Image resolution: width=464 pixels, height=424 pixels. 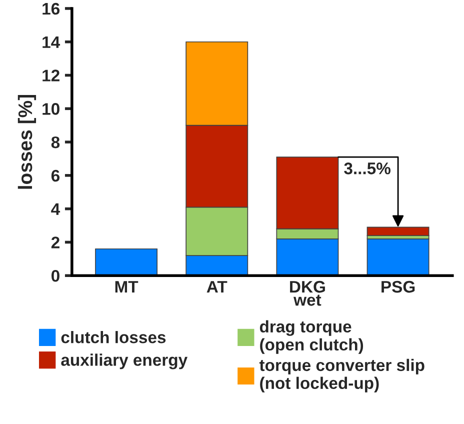 I want to click on annotation: 3...5%, so click(x=367, y=168).